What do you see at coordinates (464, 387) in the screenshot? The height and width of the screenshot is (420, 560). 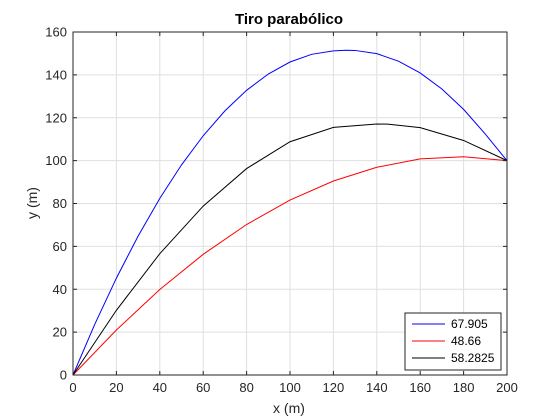 I see `x-tick-label: 180` at bounding box center [464, 387].